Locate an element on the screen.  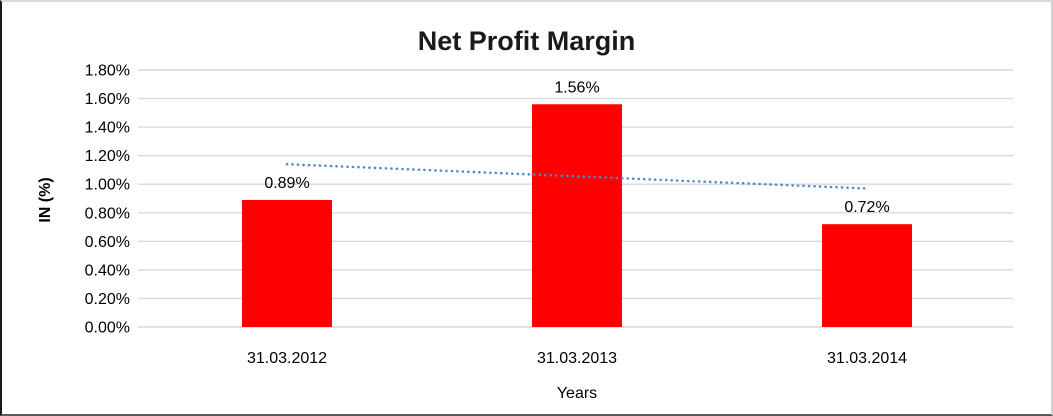
x-tick-label: 31.03.2012 is located at coordinates (287, 358).